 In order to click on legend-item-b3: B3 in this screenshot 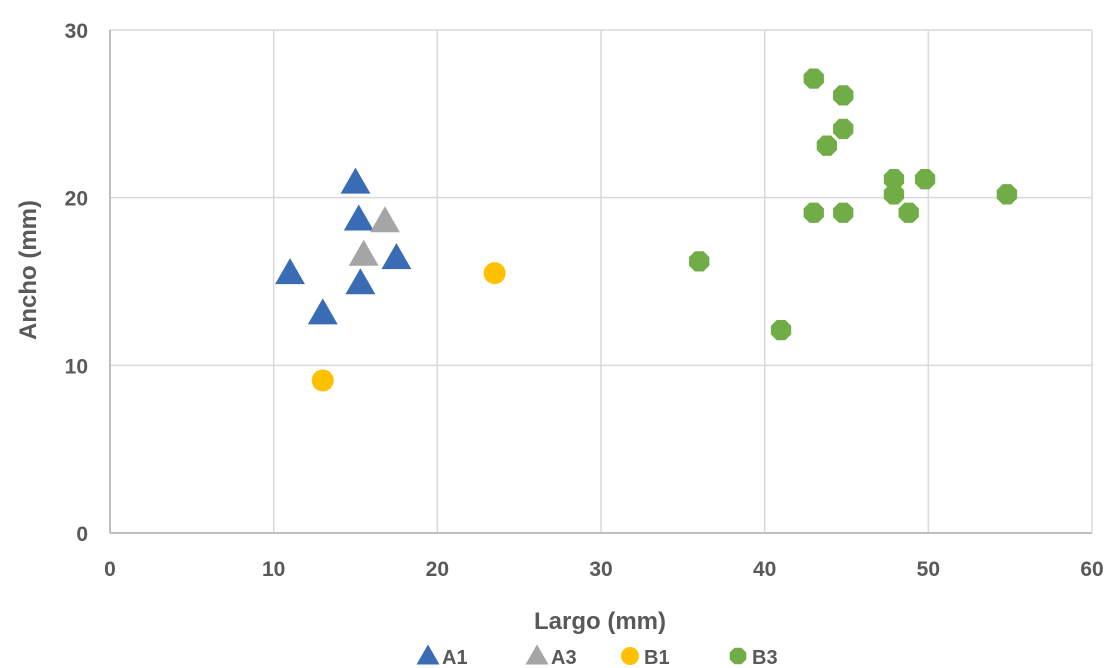, I will do `click(753, 657)`.